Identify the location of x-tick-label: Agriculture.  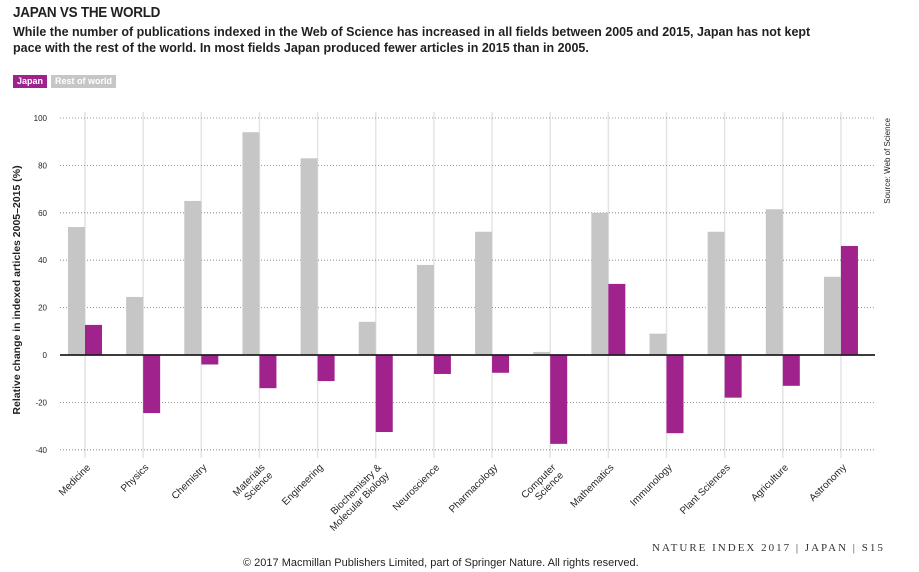
(770, 483).